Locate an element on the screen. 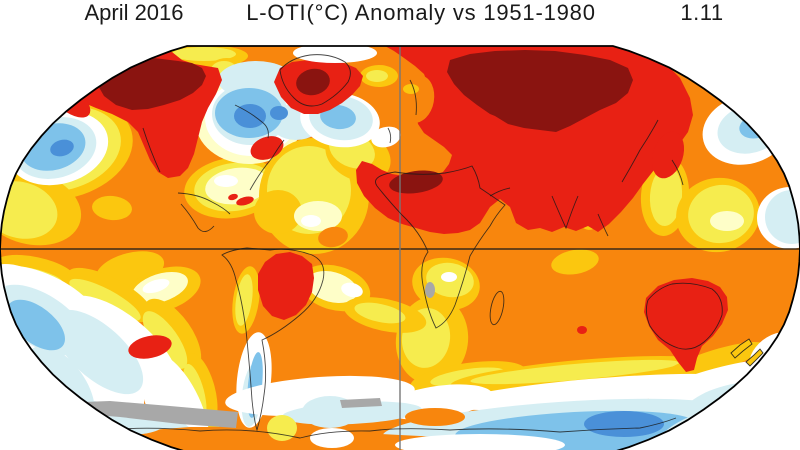 The image size is (800, 450). svg-text: L-OTI(°C) Anomaly vs 1951-1980 is located at coordinates (421, 12).